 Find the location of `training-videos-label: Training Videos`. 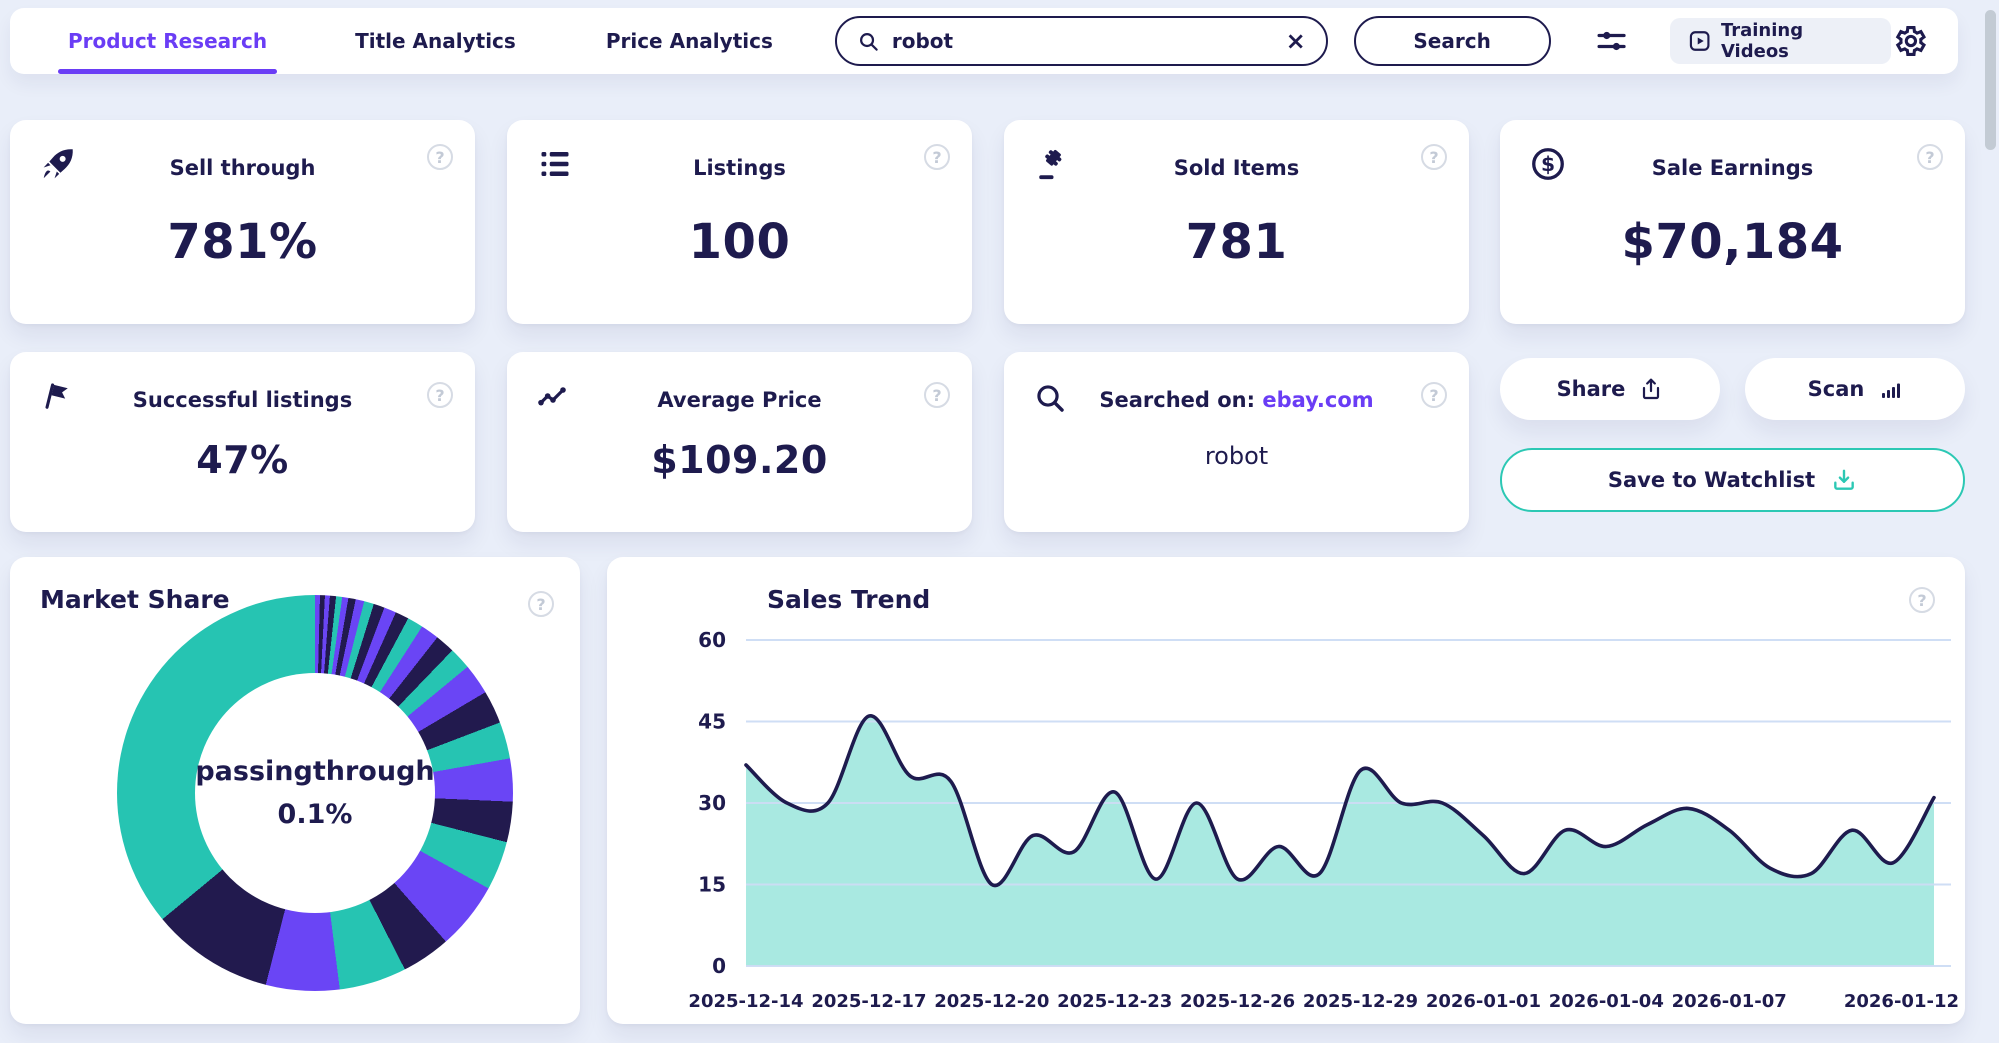

training-videos-label: Training Videos is located at coordinates (1762, 41).